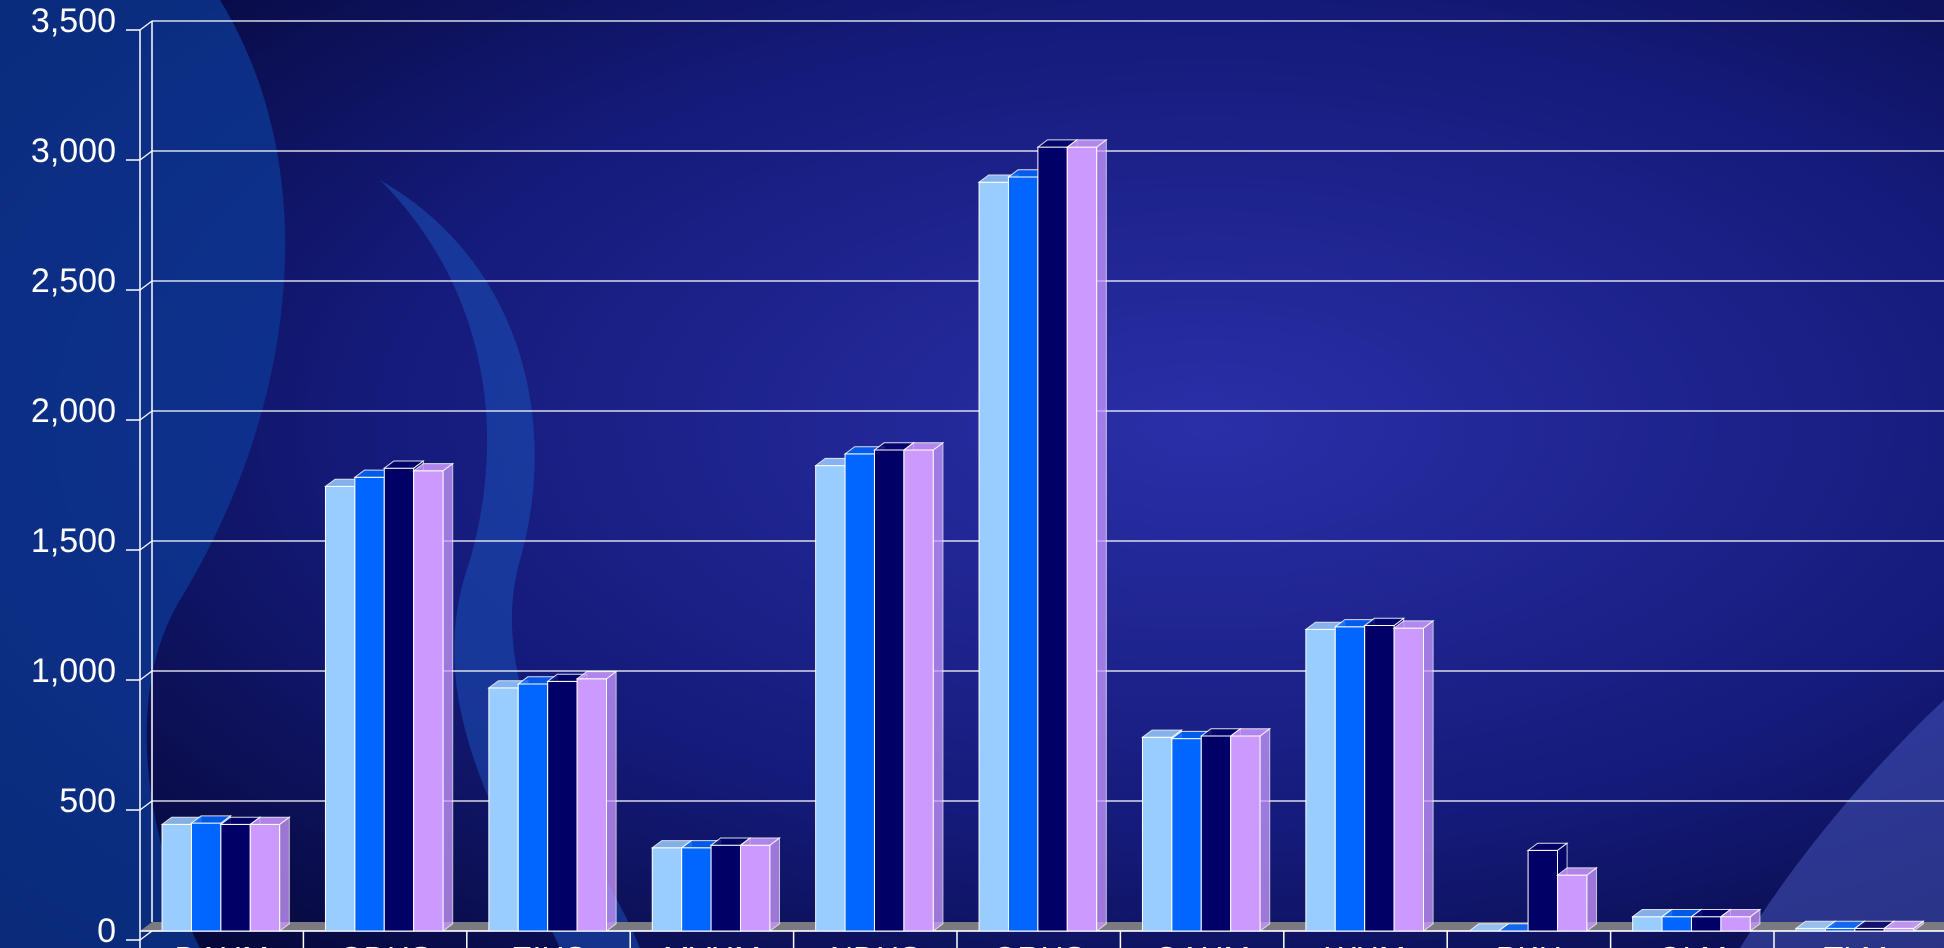 The image size is (1944, 948). What do you see at coordinates (712, 944) in the screenshot?
I see `x-tick-label: MVHM` at bounding box center [712, 944].